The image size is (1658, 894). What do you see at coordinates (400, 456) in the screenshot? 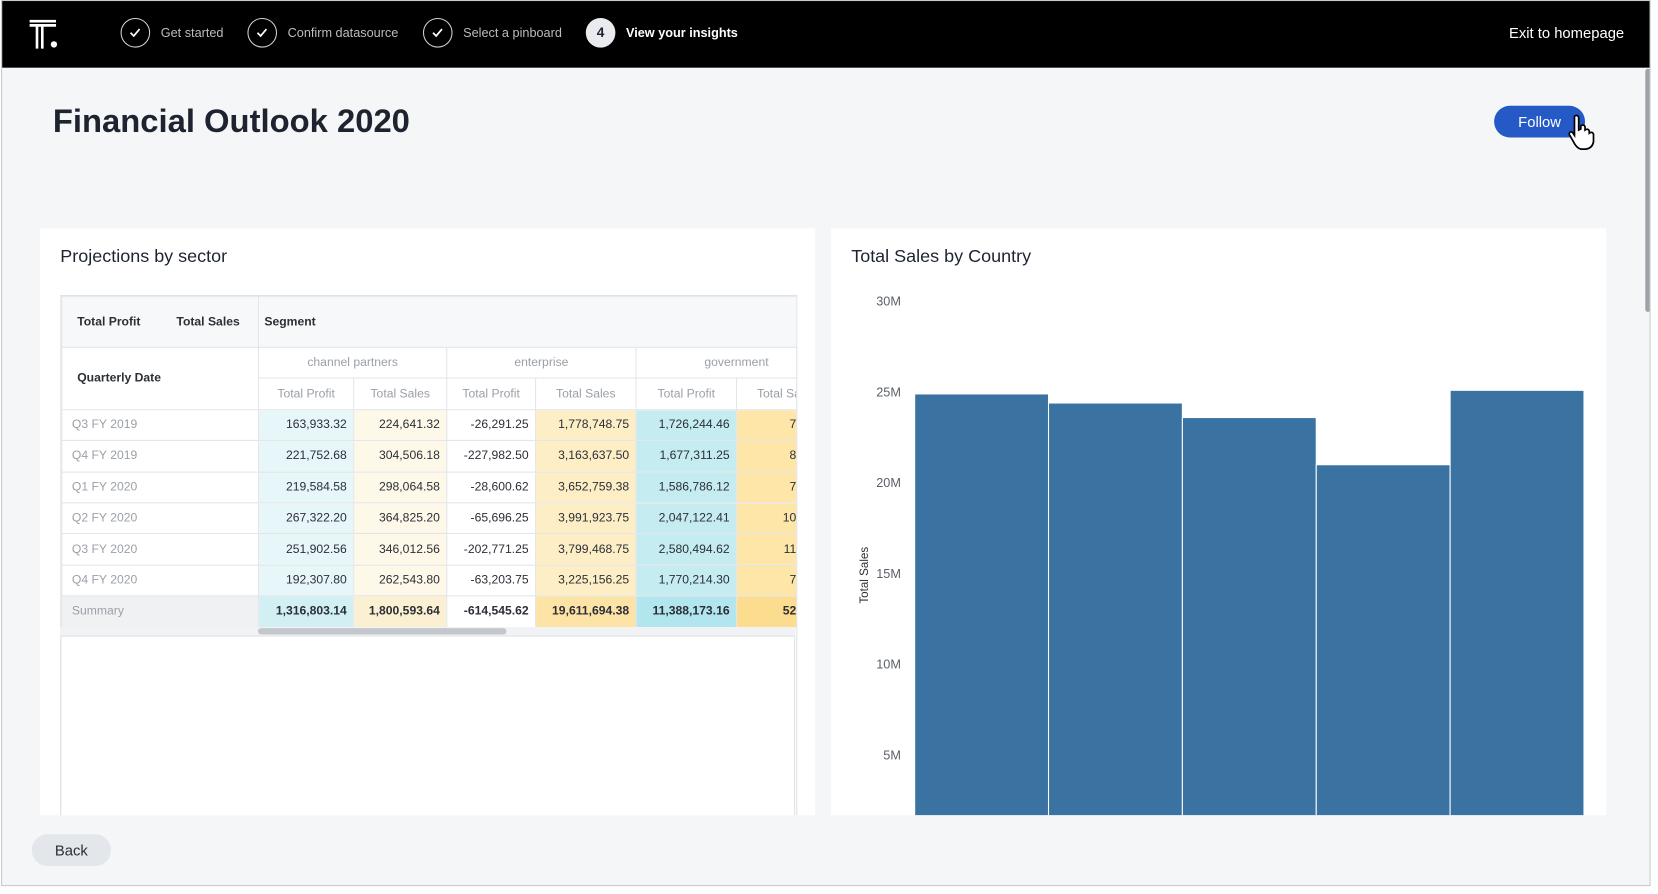
I see `cell: 304,506.18` at bounding box center [400, 456].